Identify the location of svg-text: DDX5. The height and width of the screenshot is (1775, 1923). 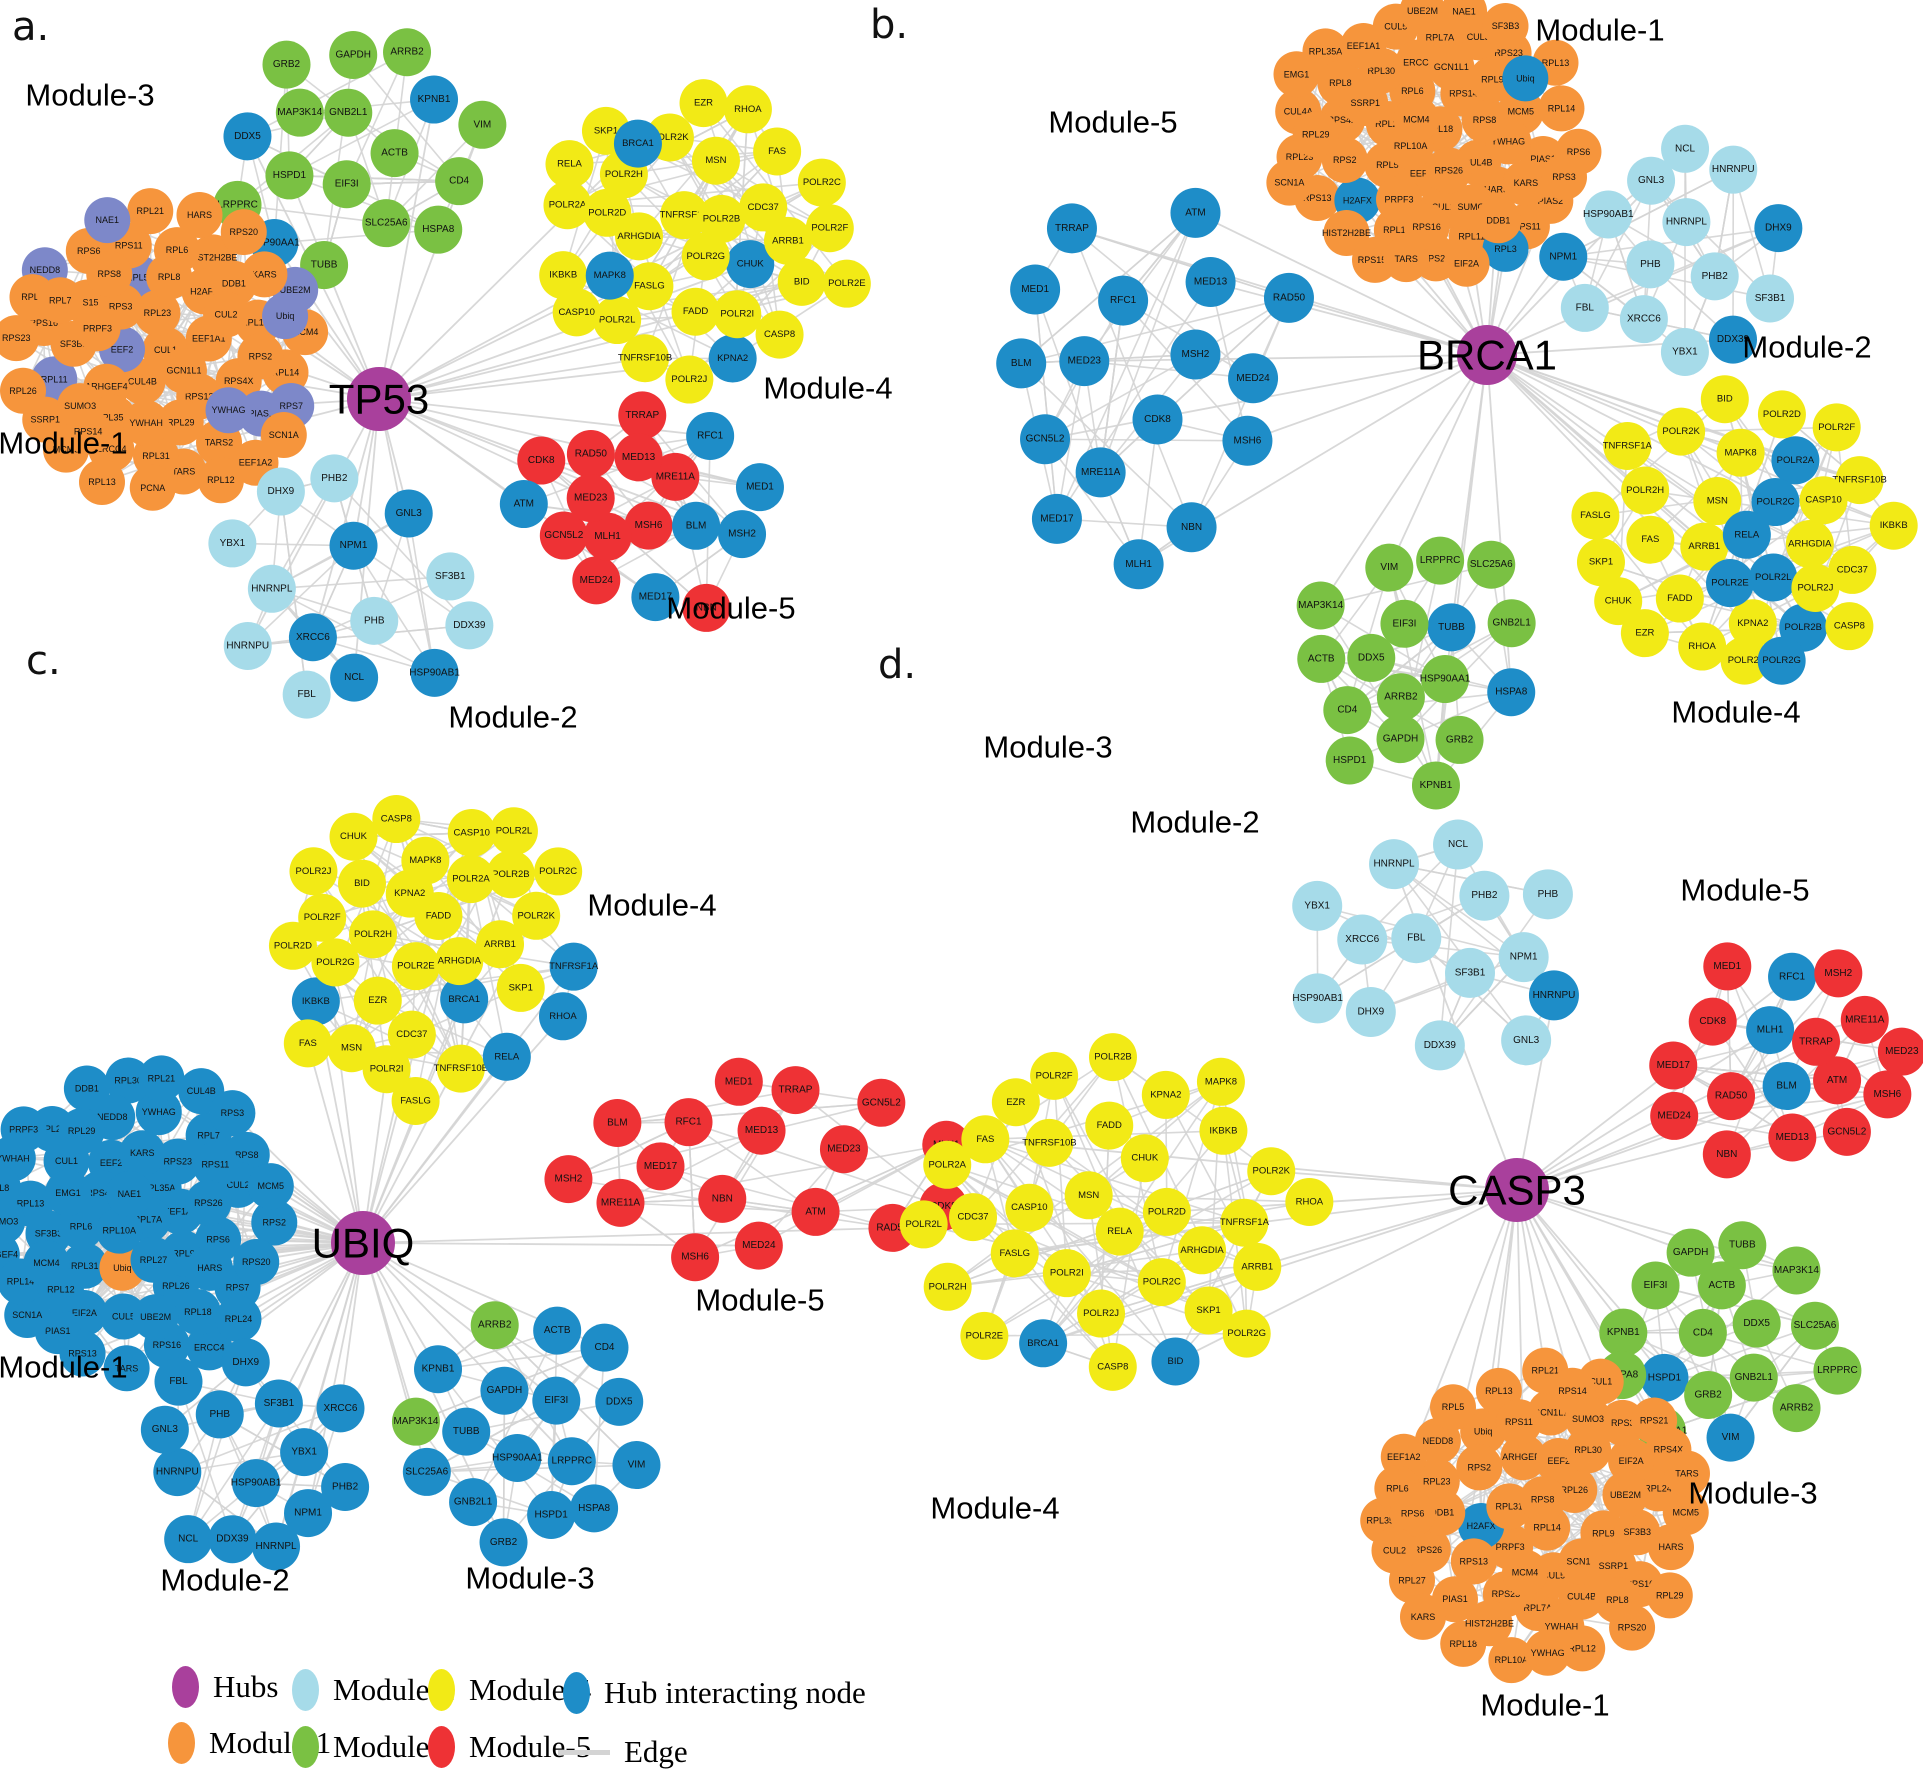
(247, 136).